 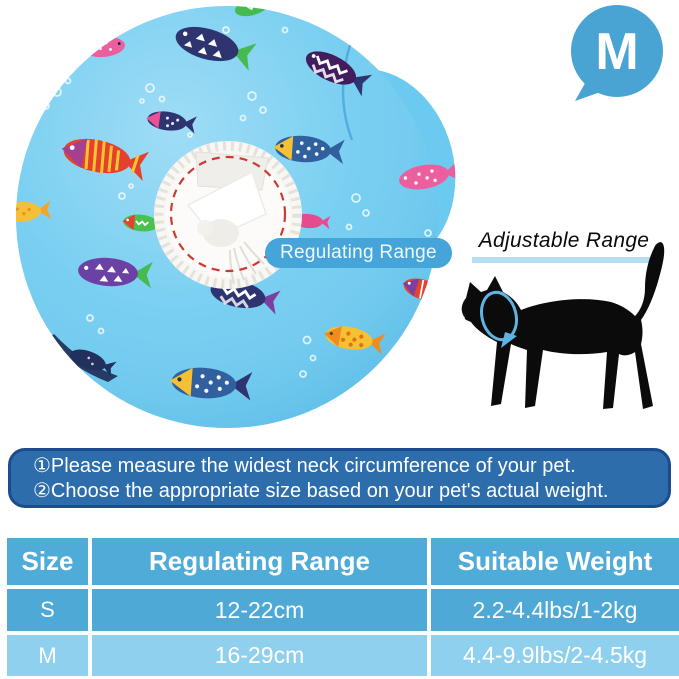 I want to click on adjustable-range-label: Adjustable Range, so click(x=564, y=240).